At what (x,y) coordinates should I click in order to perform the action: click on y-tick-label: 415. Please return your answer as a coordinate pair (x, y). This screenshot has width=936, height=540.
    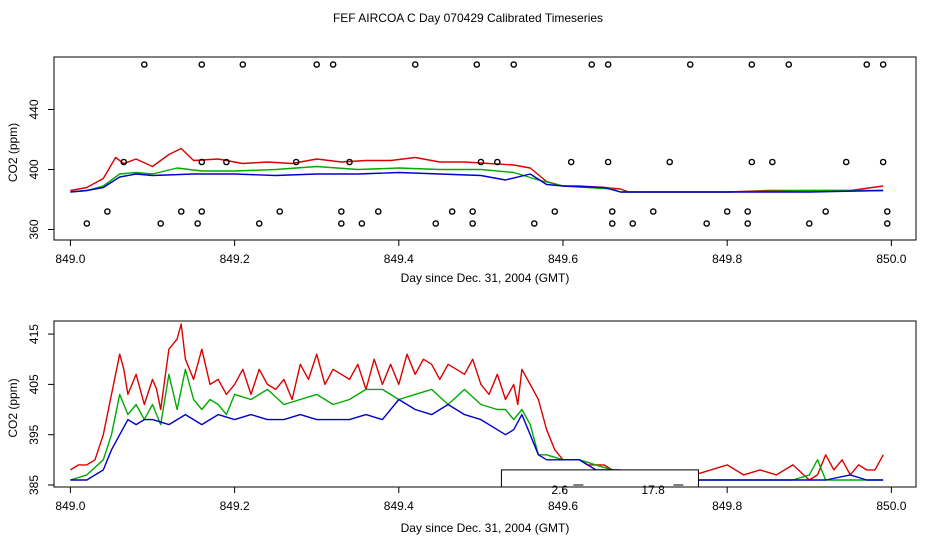
    Looking at the image, I should click on (34, 334).